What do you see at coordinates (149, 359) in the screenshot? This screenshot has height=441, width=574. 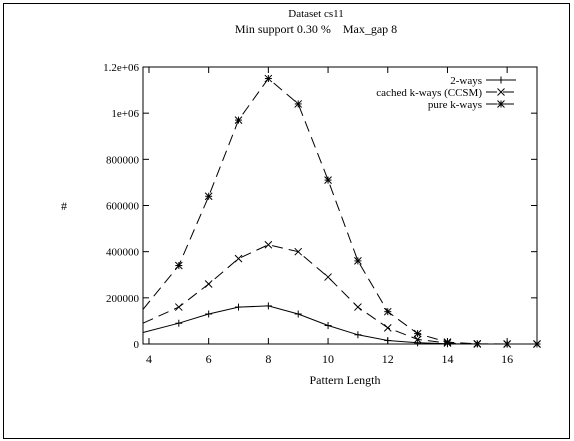 I see `x-tick-label: 4` at bounding box center [149, 359].